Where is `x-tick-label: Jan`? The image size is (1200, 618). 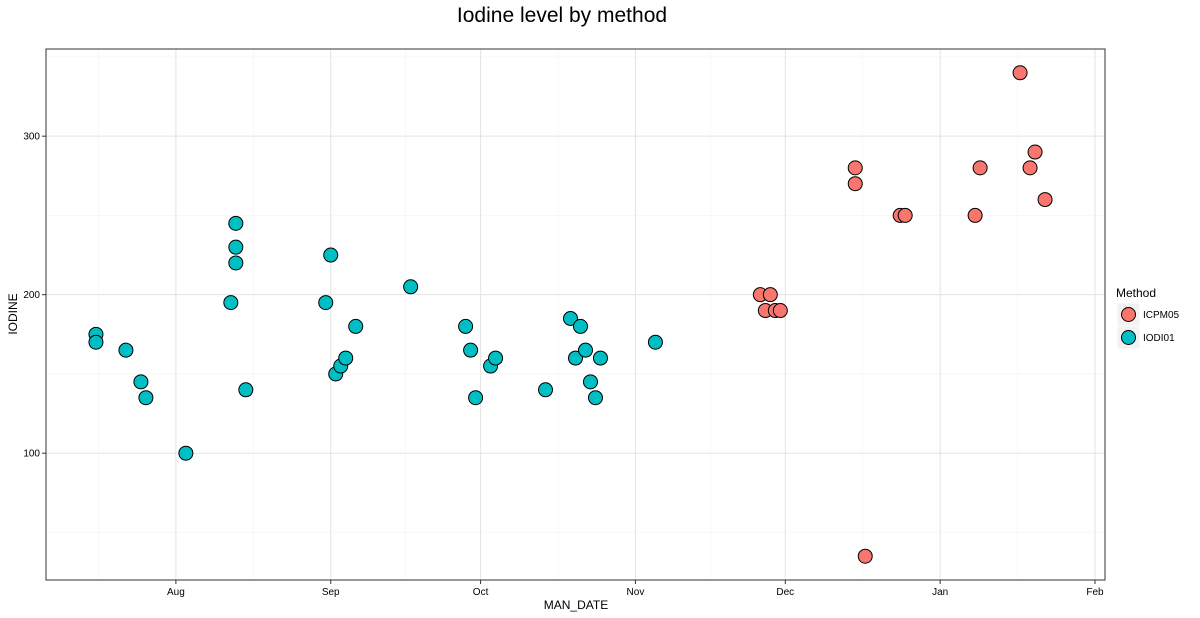
x-tick-label: Jan is located at coordinates (940, 592).